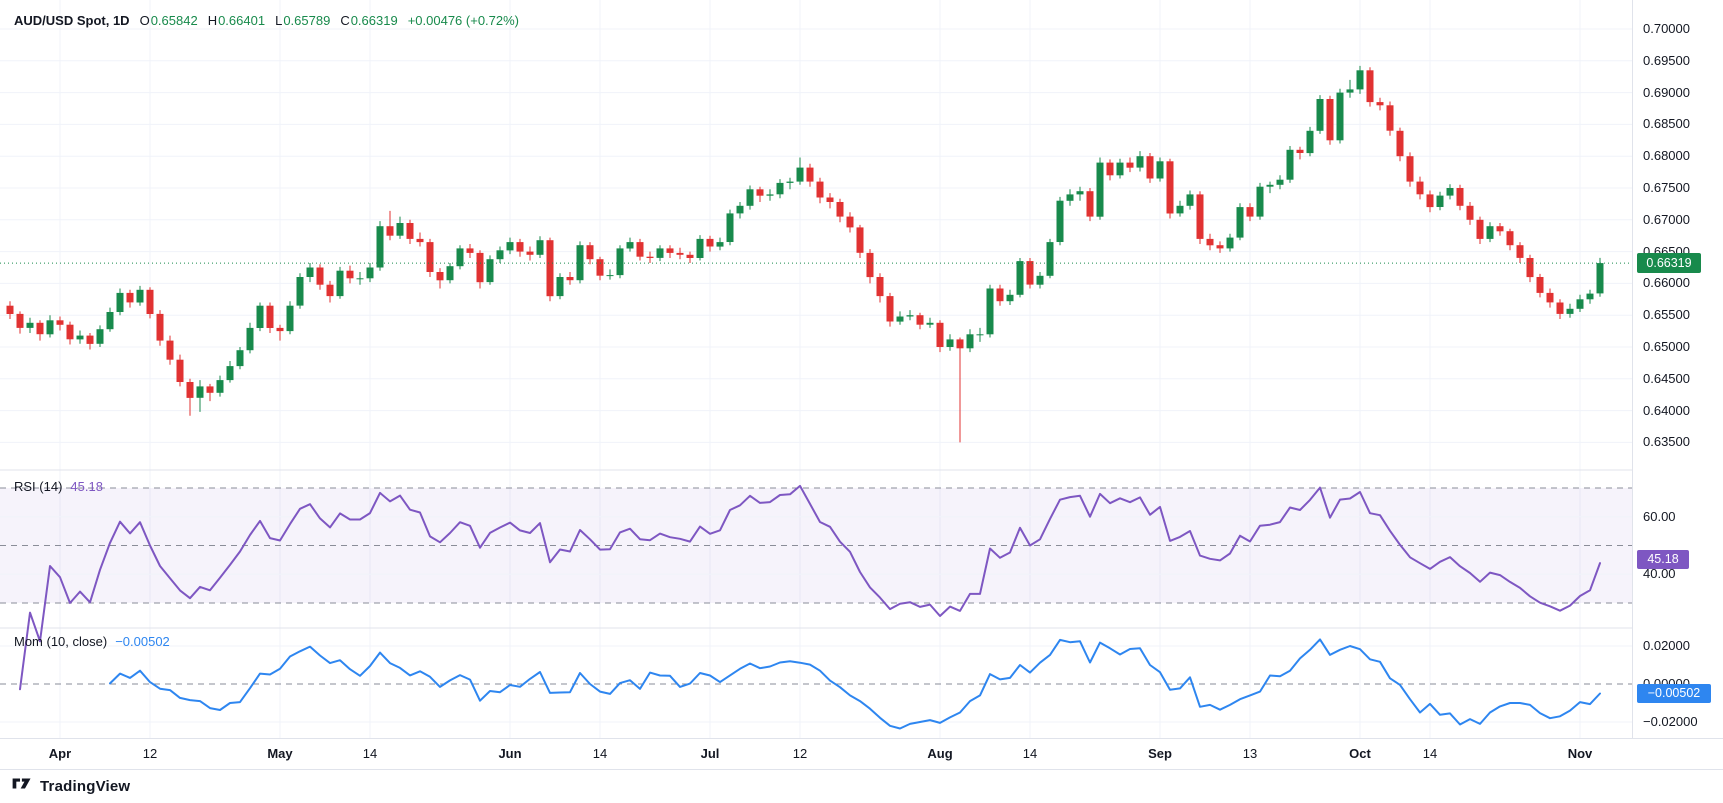 The width and height of the screenshot is (1723, 803). What do you see at coordinates (1666, 346) in the screenshot?
I see `price-axis-label: 0.65000` at bounding box center [1666, 346].